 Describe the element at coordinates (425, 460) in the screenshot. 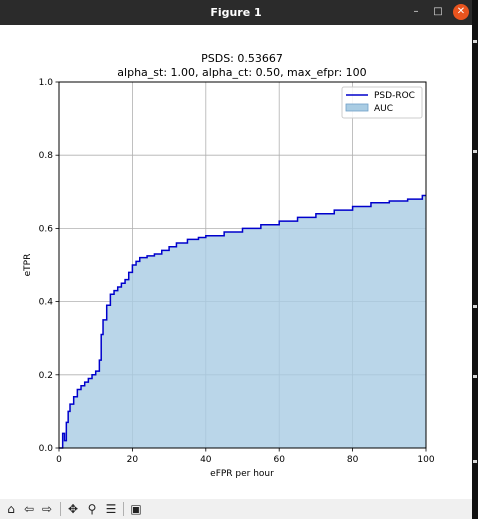

I see `x-tick-label: 100` at that location.